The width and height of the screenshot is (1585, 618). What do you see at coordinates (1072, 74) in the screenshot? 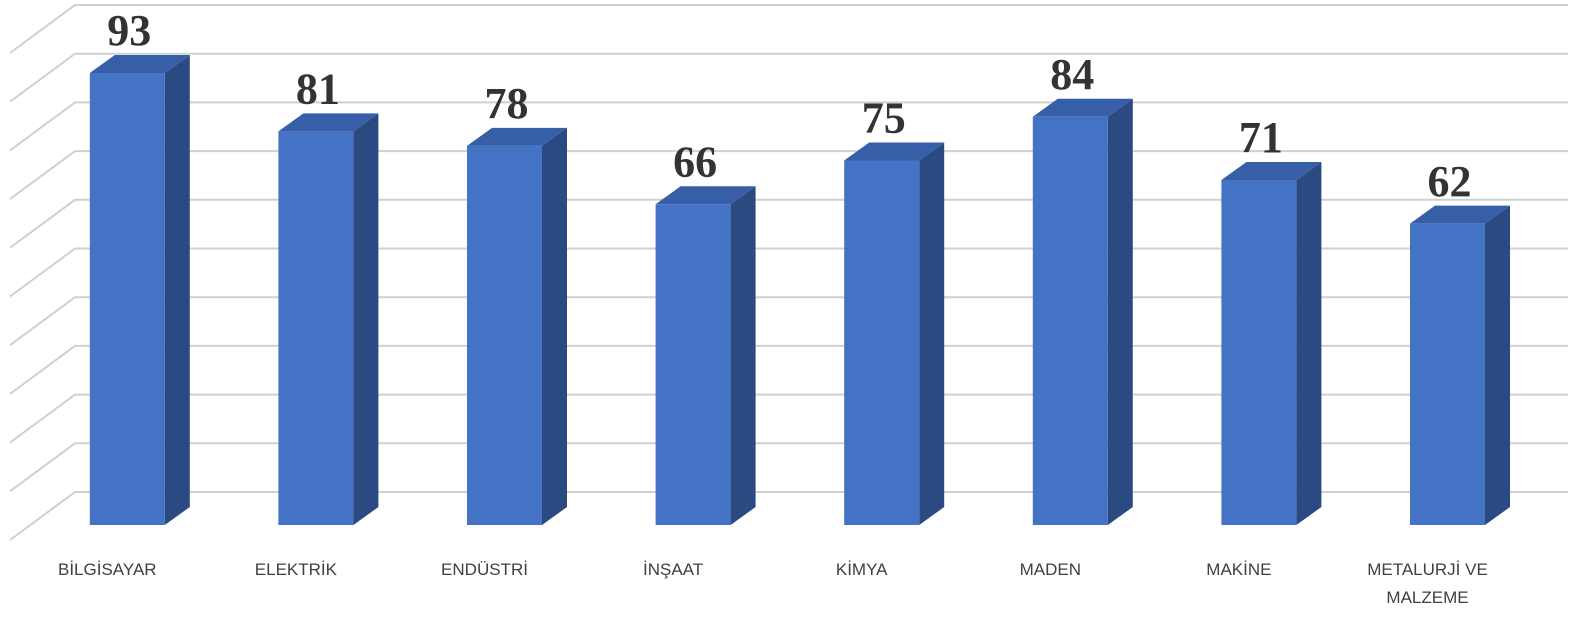
I see `value-label: 84` at bounding box center [1072, 74].